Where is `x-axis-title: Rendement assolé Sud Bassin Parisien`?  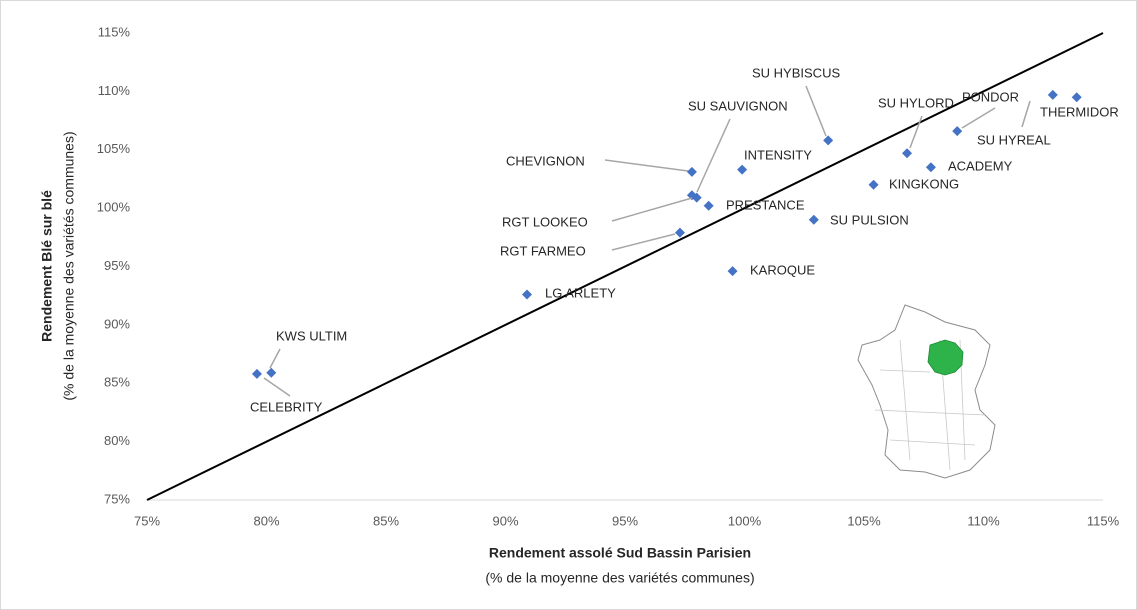
x-axis-title: Rendement assolé Sud Bassin Parisien is located at coordinates (620, 553).